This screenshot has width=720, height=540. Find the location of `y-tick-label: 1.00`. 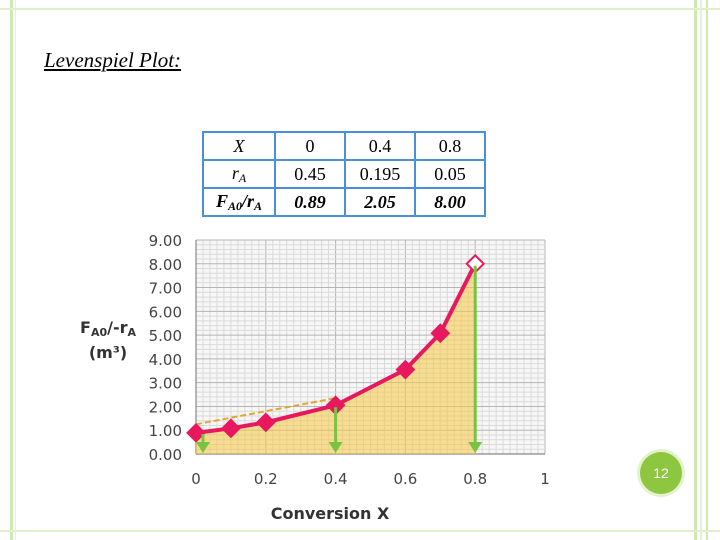

y-tick-label: 1.00 is located at coordinates (165, 431).